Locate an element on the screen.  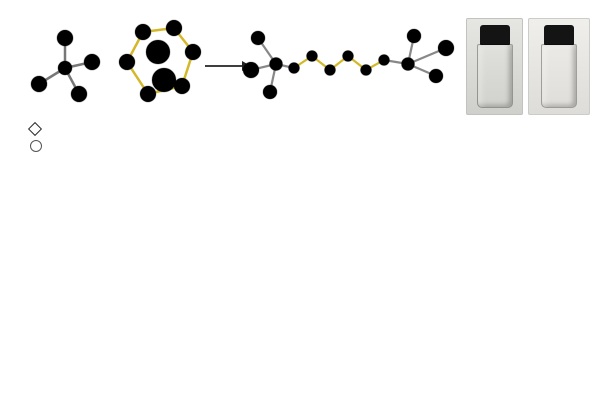
legend is located at coordinates (38, 137).